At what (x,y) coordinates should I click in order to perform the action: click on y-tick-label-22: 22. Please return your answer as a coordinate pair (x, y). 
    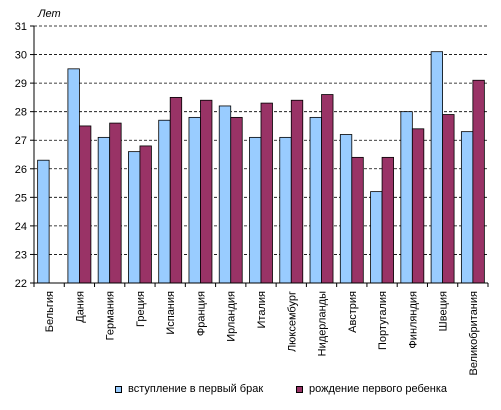
    Looking at the image, I should click on (21, 284).